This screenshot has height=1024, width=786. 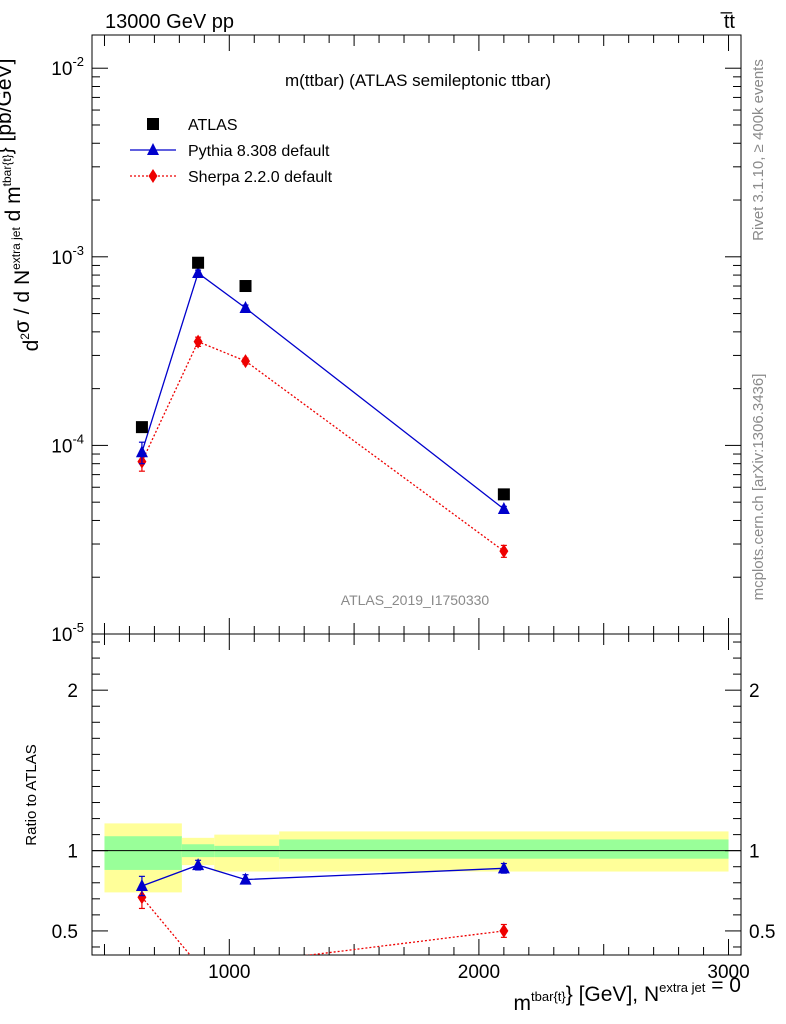 I want to click on uncertainty-bands, so click(x=416, y=858).